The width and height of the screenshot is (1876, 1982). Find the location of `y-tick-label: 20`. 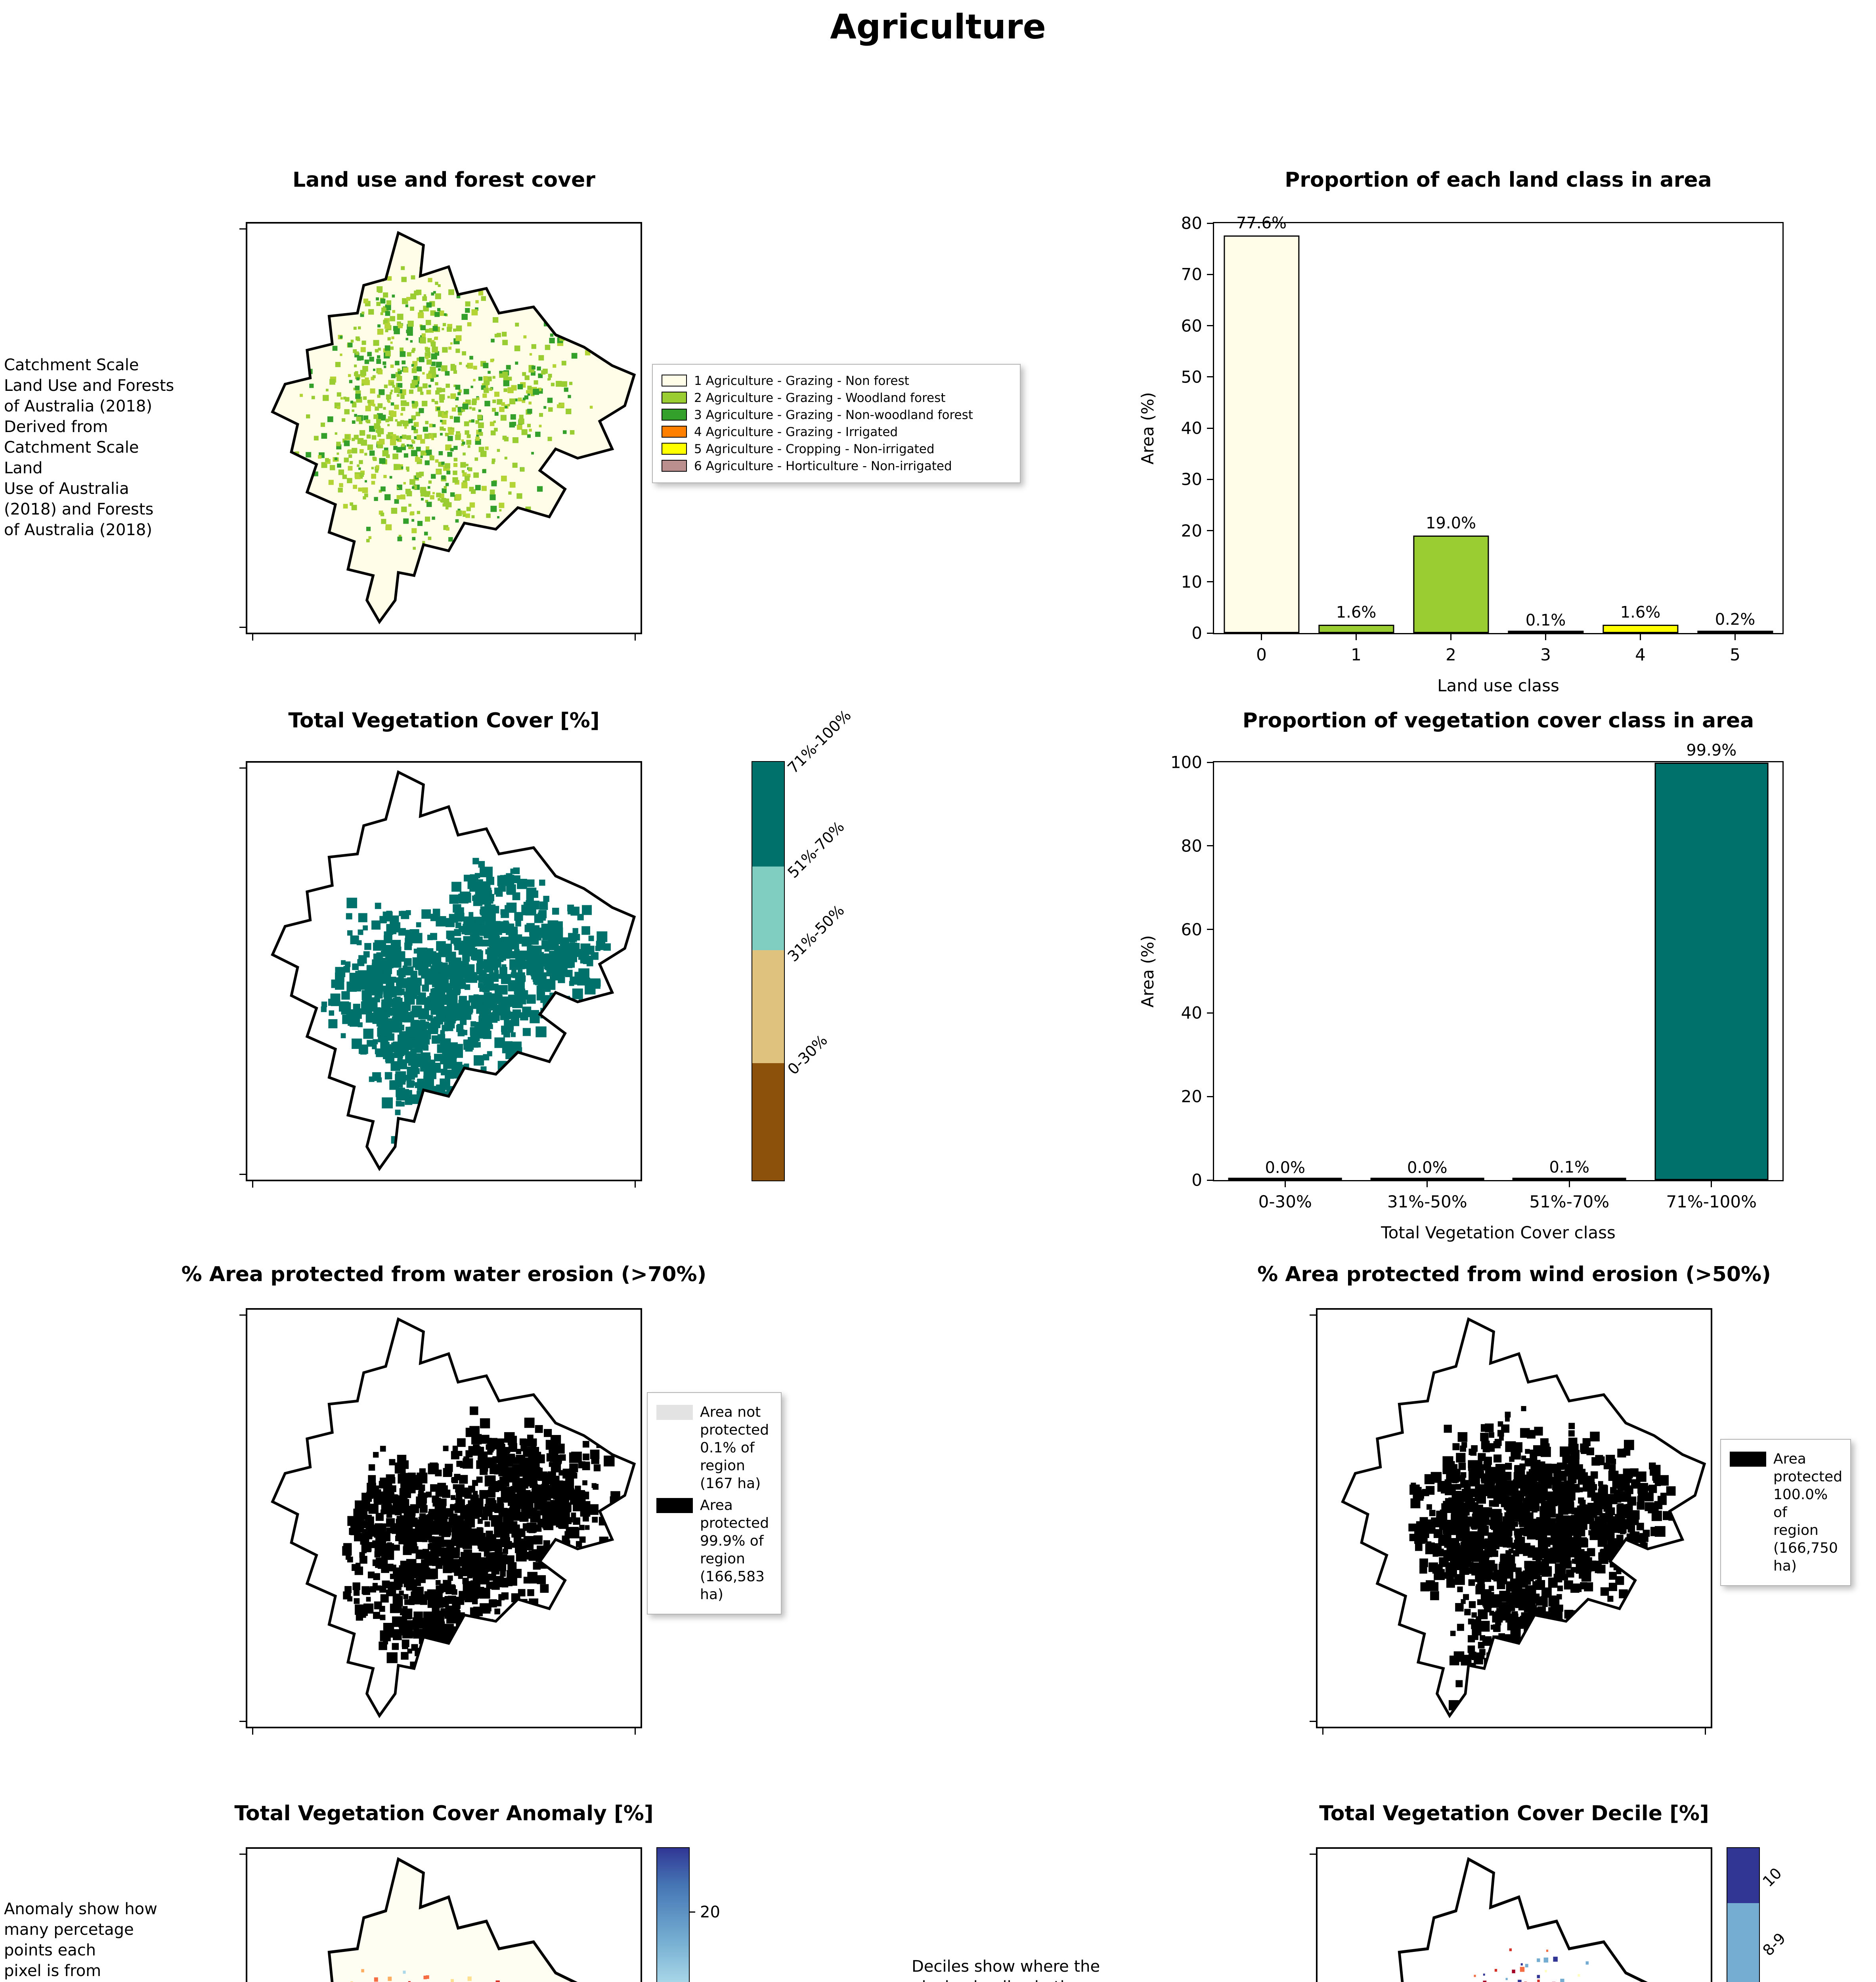

y-tick-label: 20 is located at coordinates (1191, 1096).